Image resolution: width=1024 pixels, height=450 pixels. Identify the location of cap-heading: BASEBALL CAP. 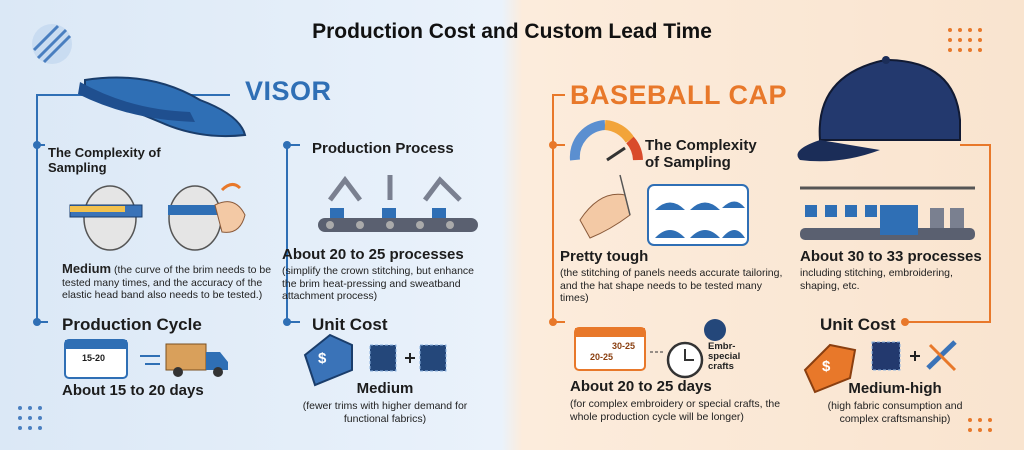
(679, 95).